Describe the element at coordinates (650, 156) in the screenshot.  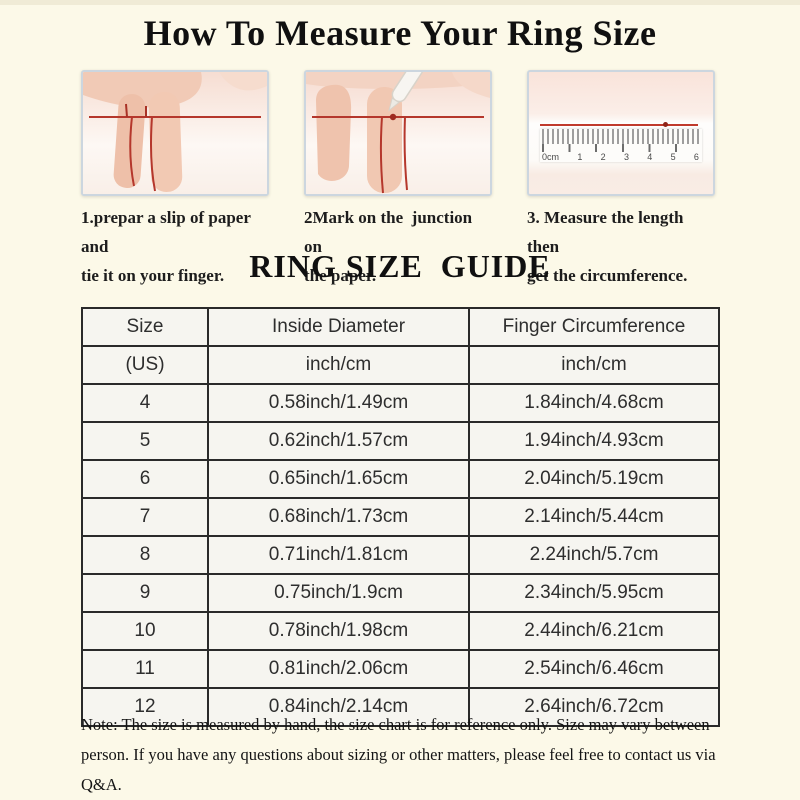
I see `ruler-label: 4` at that location.